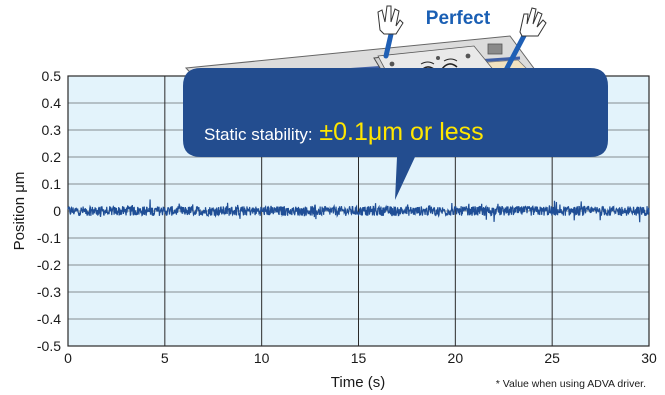  I want to click on callout-prefix: Static stability:, so click(260, 134).